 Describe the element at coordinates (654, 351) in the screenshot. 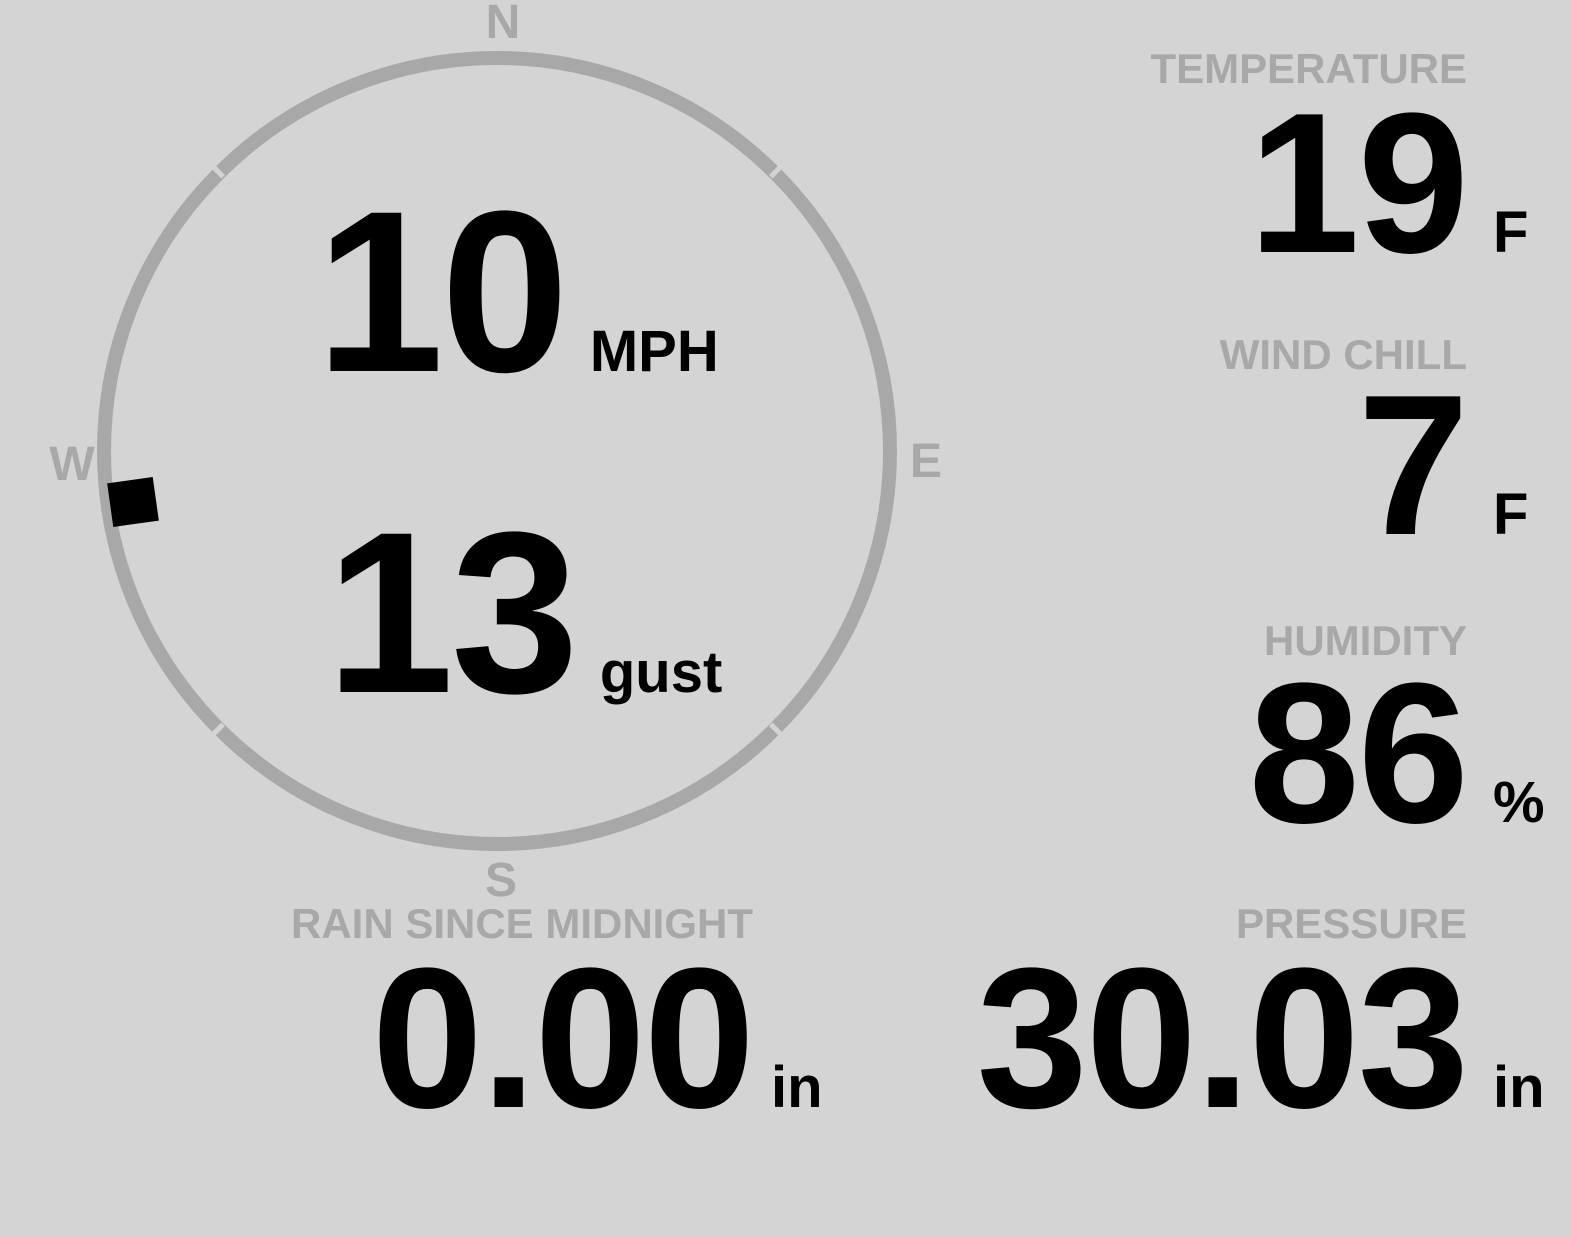

I see `wind-speed-unit: MPH` at that location.